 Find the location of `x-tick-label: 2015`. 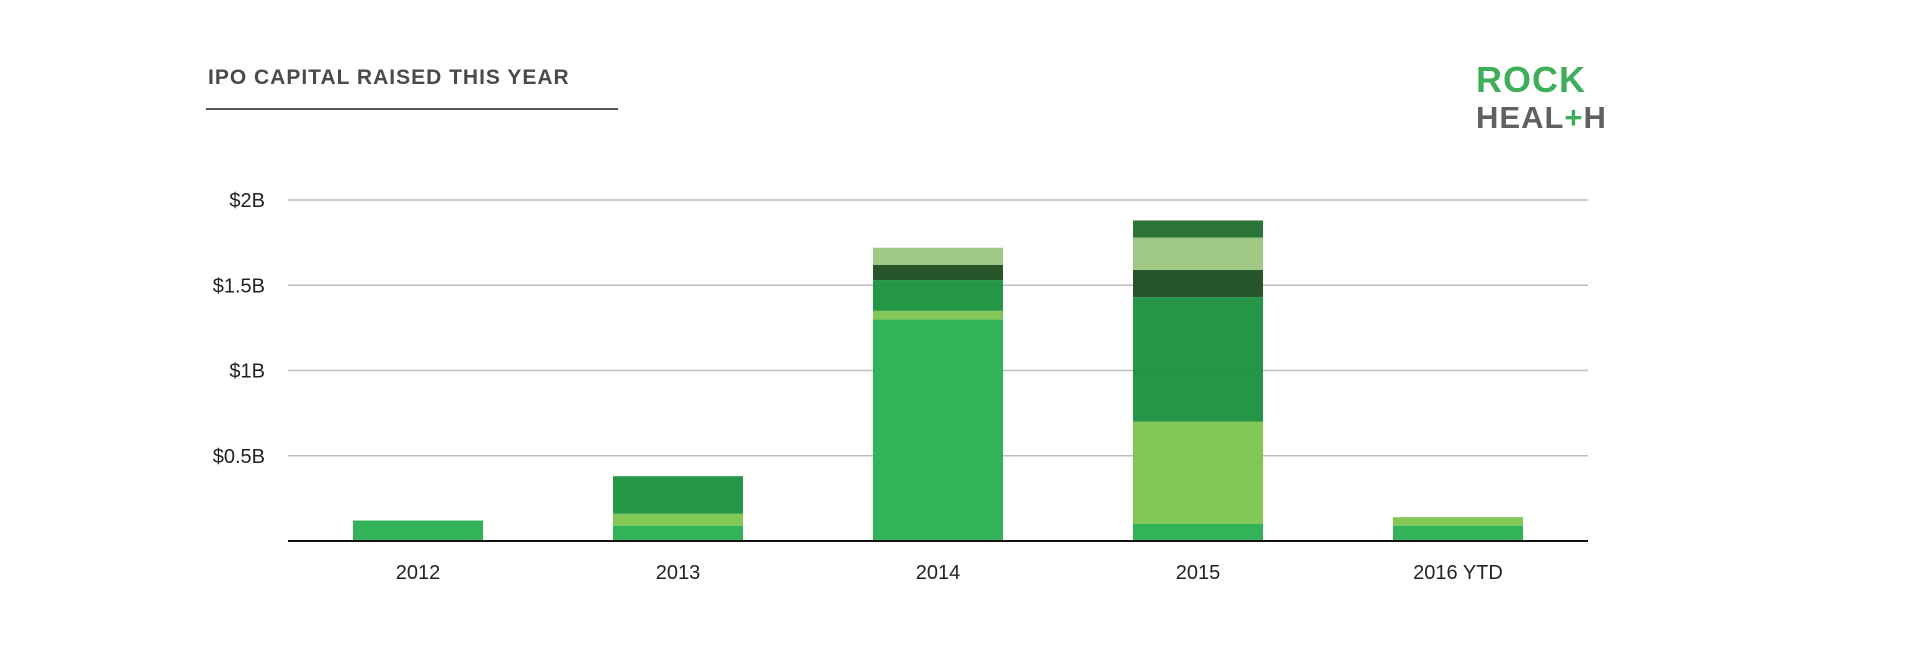

x-tick-label: 2015 is located at coordinates (1198, 573).